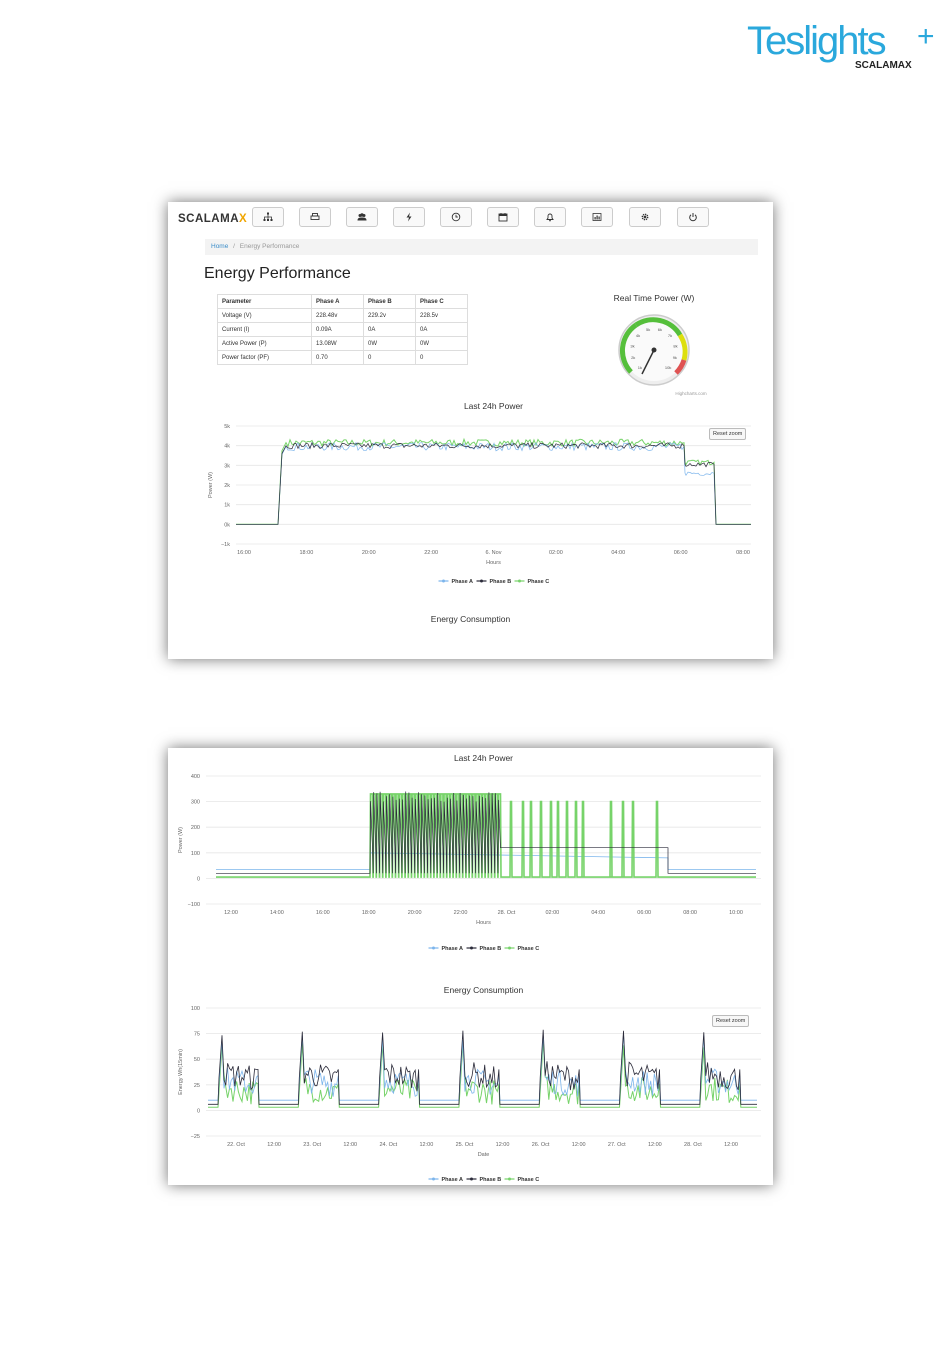  What do you see at coordinates (244, 553) in the screenshot?
I see `x-tick-label: 16:00` at bounding box center [244, 553].